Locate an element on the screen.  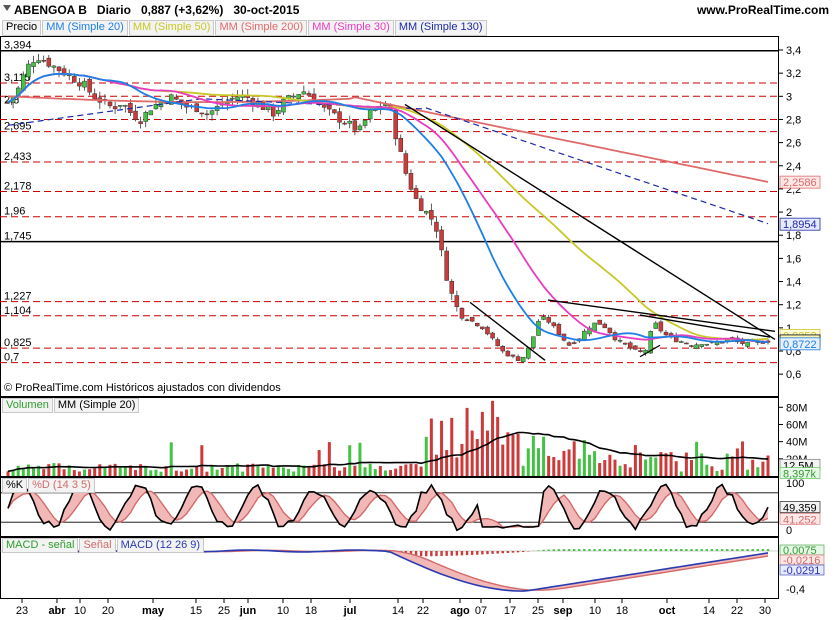
stoch-tag-box is located at coordinates (800, 507).